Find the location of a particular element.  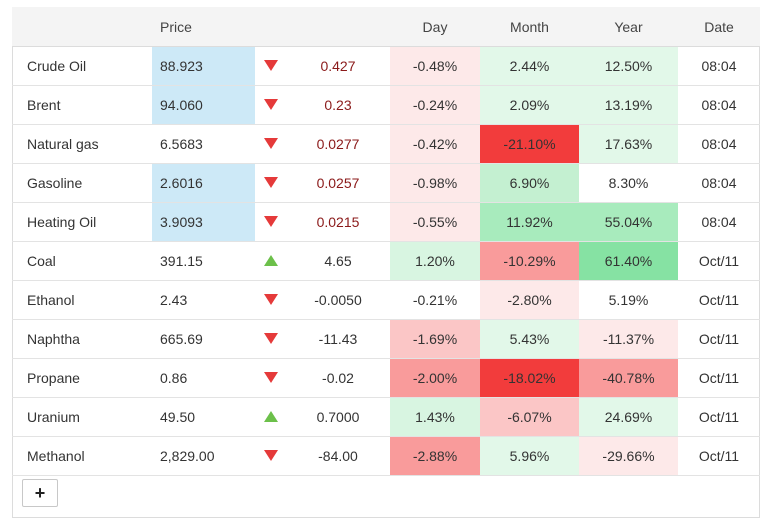

commodity-name: Uranium is located at coordinates (82, 417).